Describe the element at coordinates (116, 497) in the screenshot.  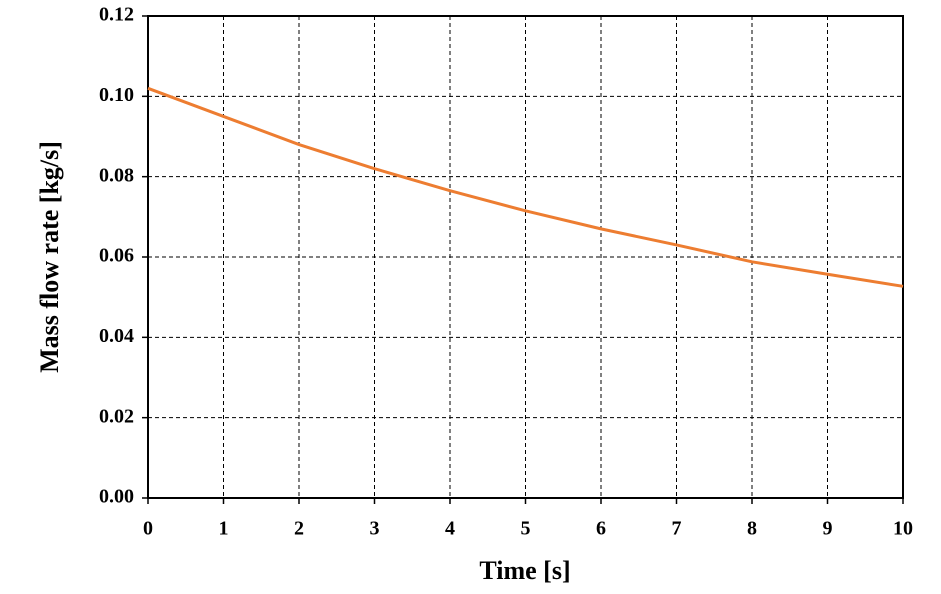
I see `y-tick-label: 0.00` at that location.